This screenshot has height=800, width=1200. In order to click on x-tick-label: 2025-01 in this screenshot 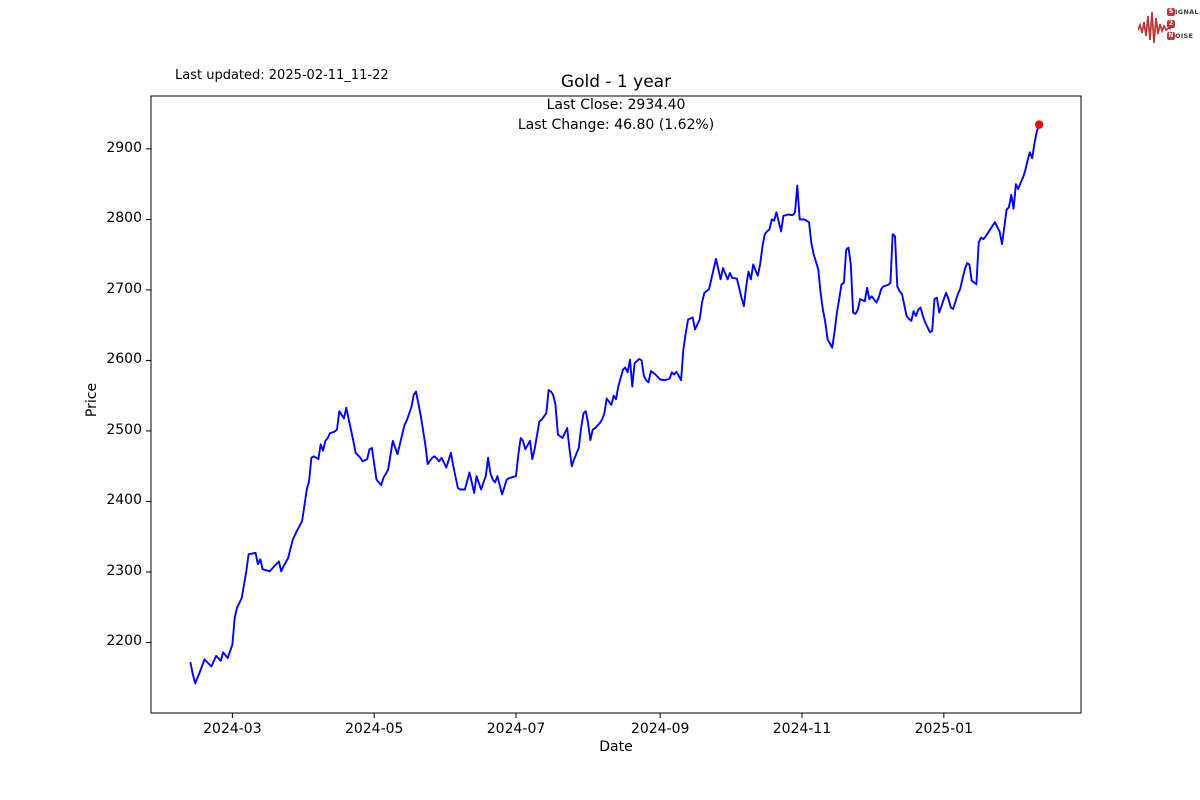, I will do `click(944, 729)`.